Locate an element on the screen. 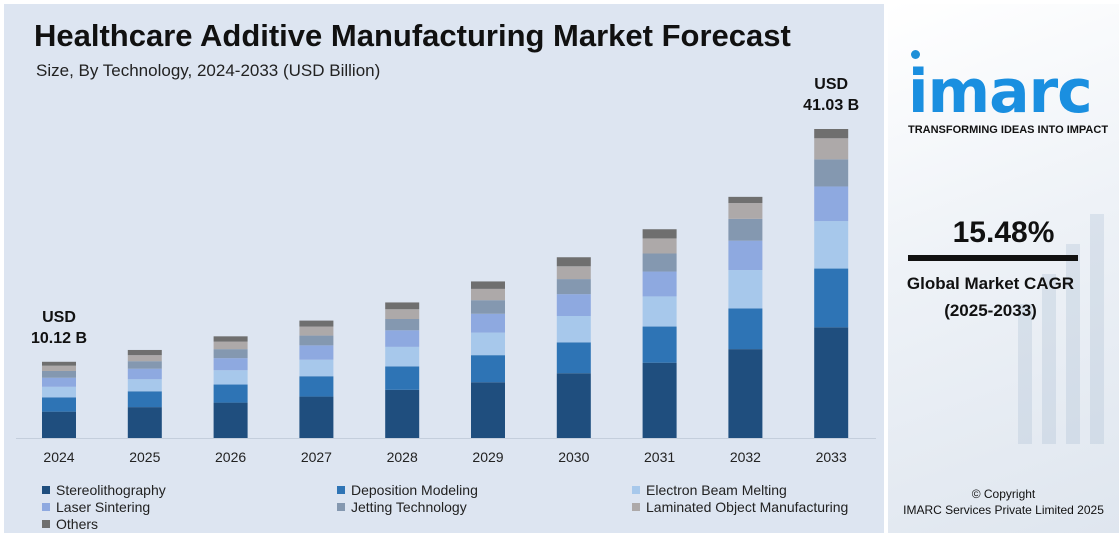 The image size is (1119, 537). bar-segment-2026-electron-beam-melting is located at coordinates (230, 377).